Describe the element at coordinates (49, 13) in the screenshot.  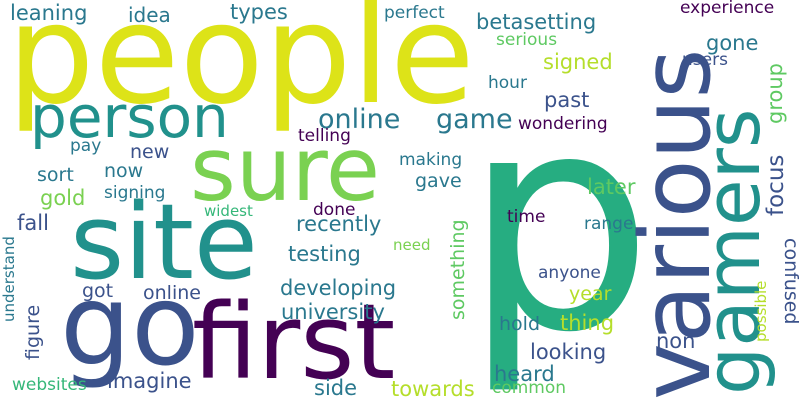
I see `word-leaning: leaning` at that location.